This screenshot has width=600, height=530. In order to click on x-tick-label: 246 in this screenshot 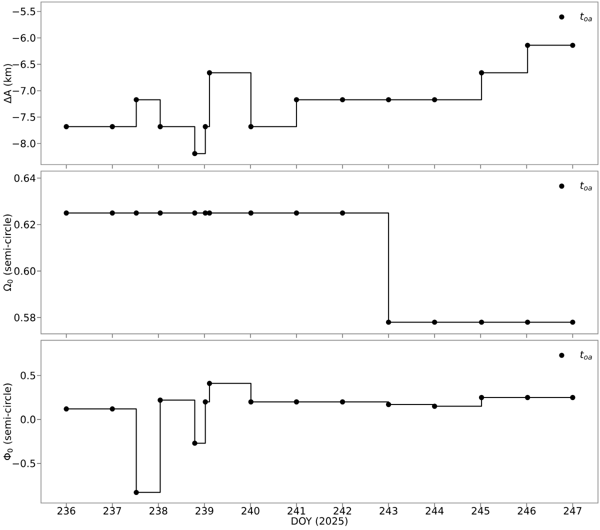, I will do `click(527, 511)`.